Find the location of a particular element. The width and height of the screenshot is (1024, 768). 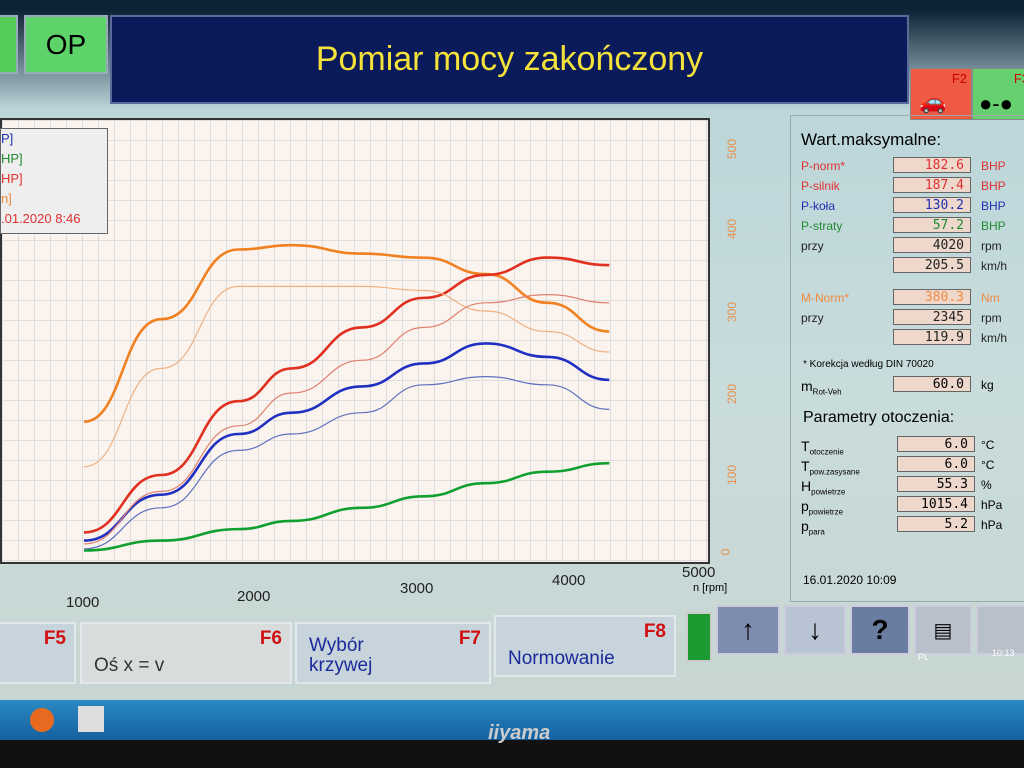

f2-label: F2 is located at coordinates (959, 78).